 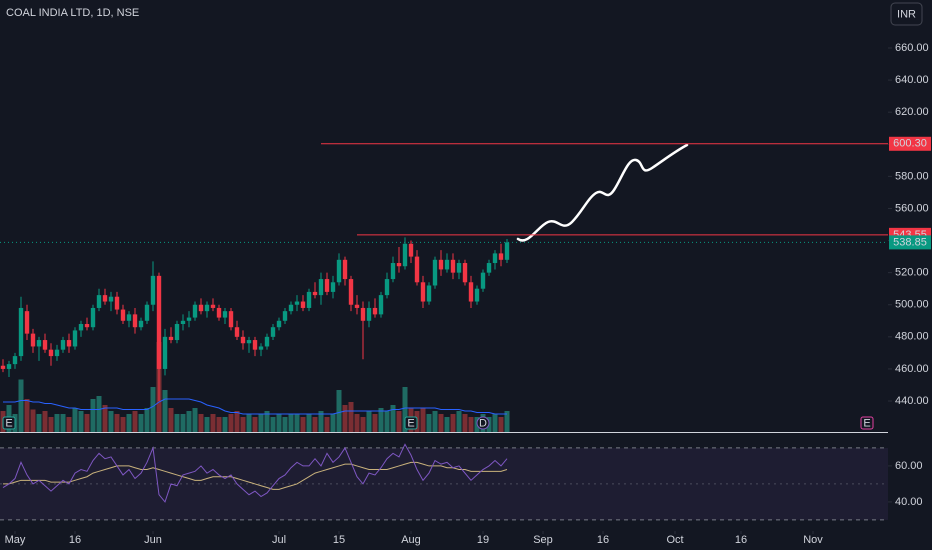 I want to click on currency-button, so click(x=906, y=14).